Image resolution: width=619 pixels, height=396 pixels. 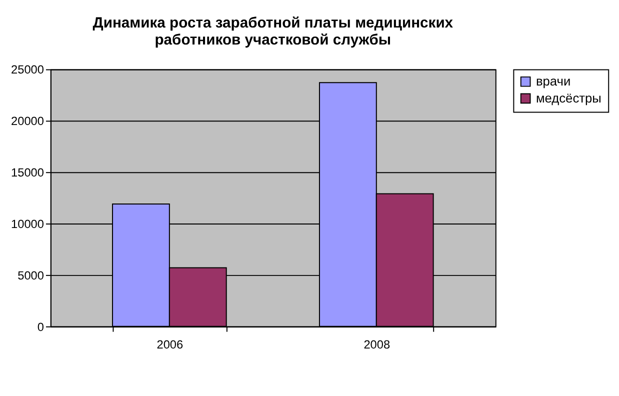 What do you see at coordinates (27, 121) in the screenshot?
I see `y-tick-label: 20000` at bounding box center [27, 121].